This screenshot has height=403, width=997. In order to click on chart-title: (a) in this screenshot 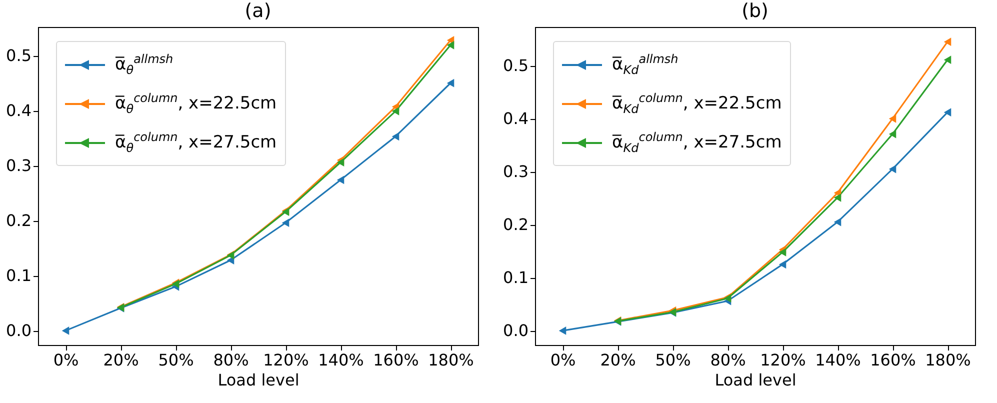, I will do `click(258, 11)`.